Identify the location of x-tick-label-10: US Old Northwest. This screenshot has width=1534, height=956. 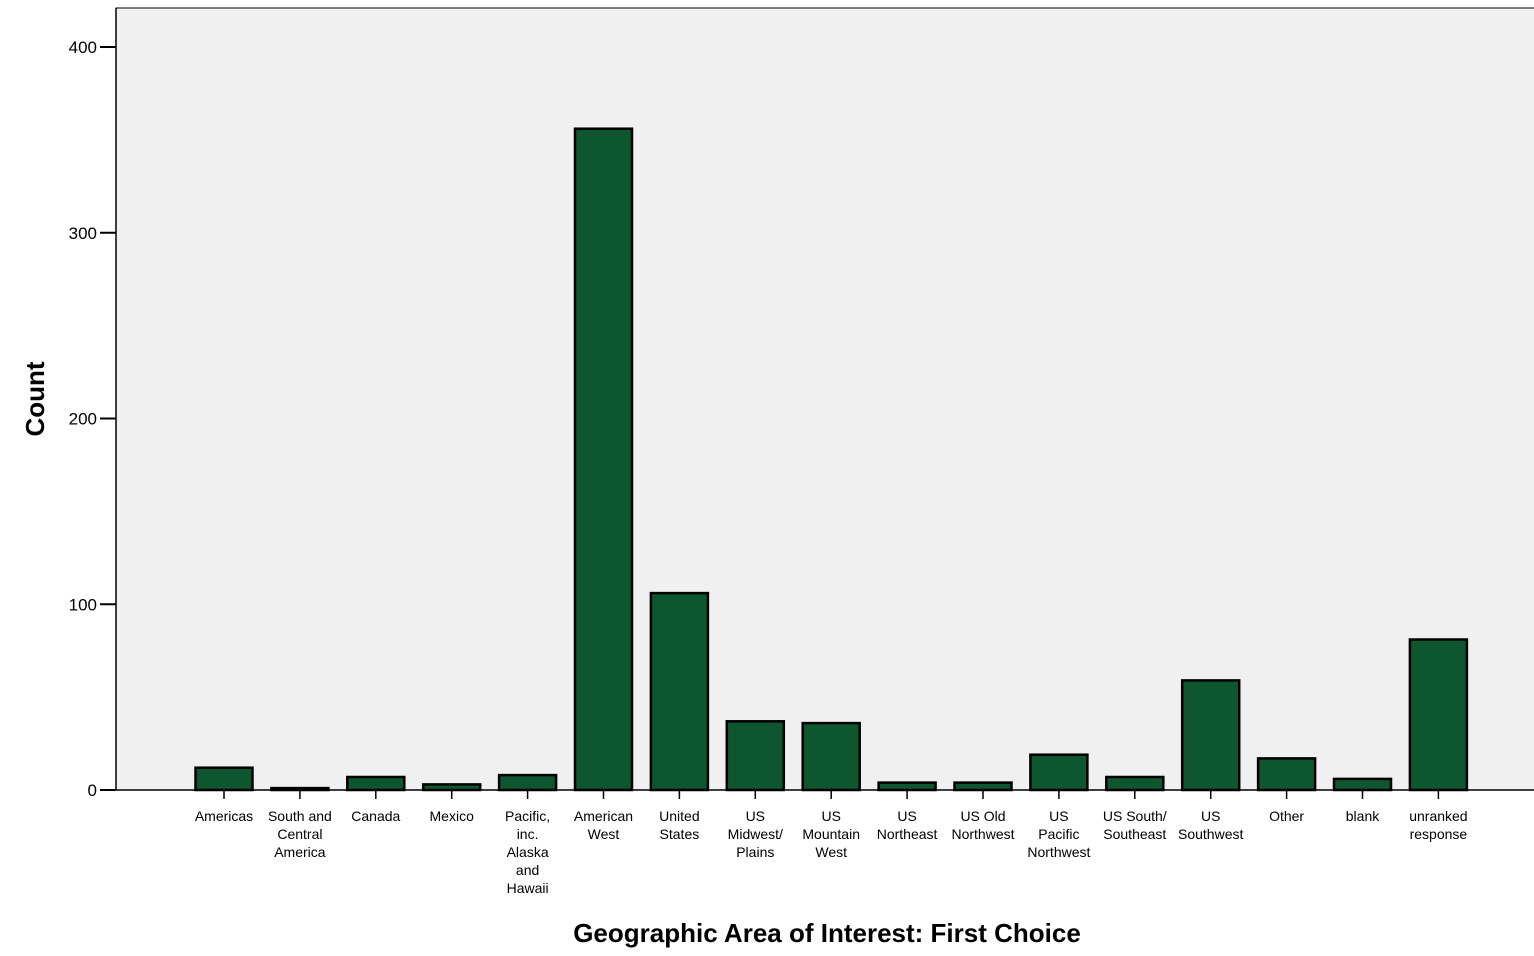
(982, 825).